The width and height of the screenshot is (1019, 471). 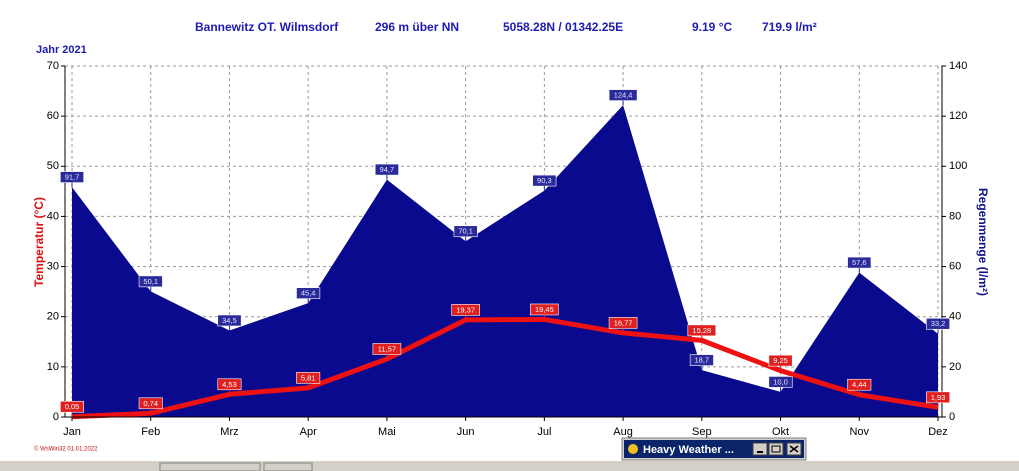 I want to click on x-tick-label: Apr, so click(x=308, y=432).